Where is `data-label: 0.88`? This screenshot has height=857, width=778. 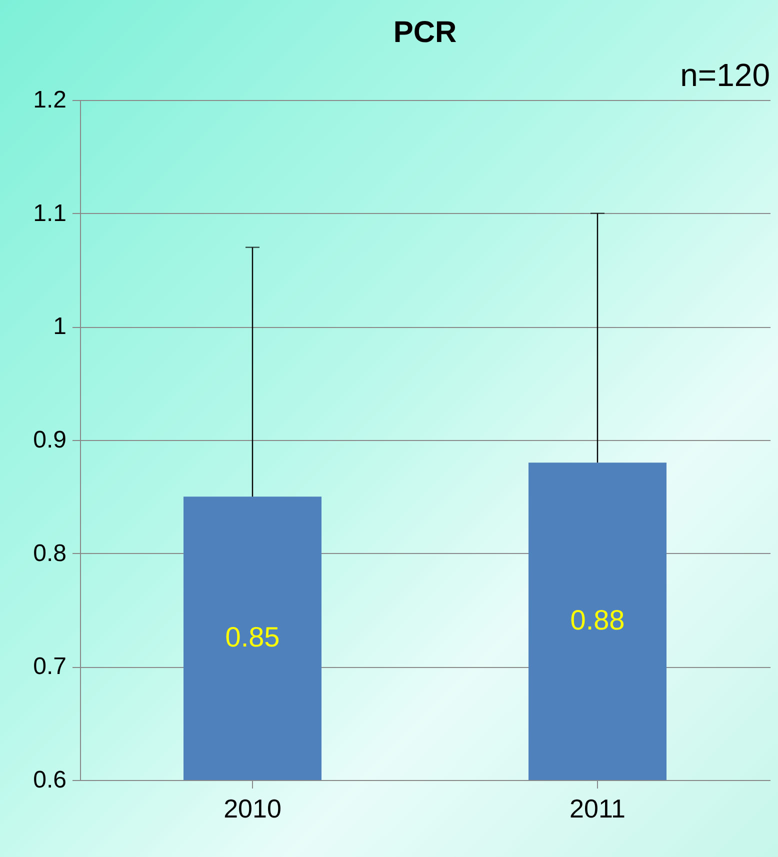
data-label: 0.88 is located at coordinates (597, 620).